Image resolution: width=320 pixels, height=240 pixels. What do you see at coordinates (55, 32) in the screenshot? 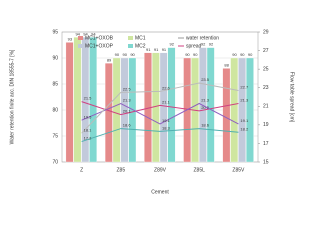
I see `y-tick-label: 95` at bounding box center [55, 32].